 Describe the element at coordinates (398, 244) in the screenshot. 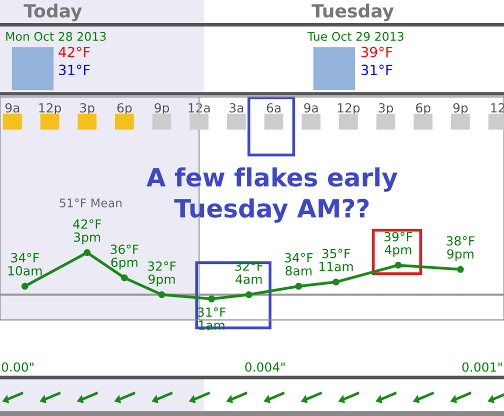

I see `data-label: 39°F 4pm` at that location.